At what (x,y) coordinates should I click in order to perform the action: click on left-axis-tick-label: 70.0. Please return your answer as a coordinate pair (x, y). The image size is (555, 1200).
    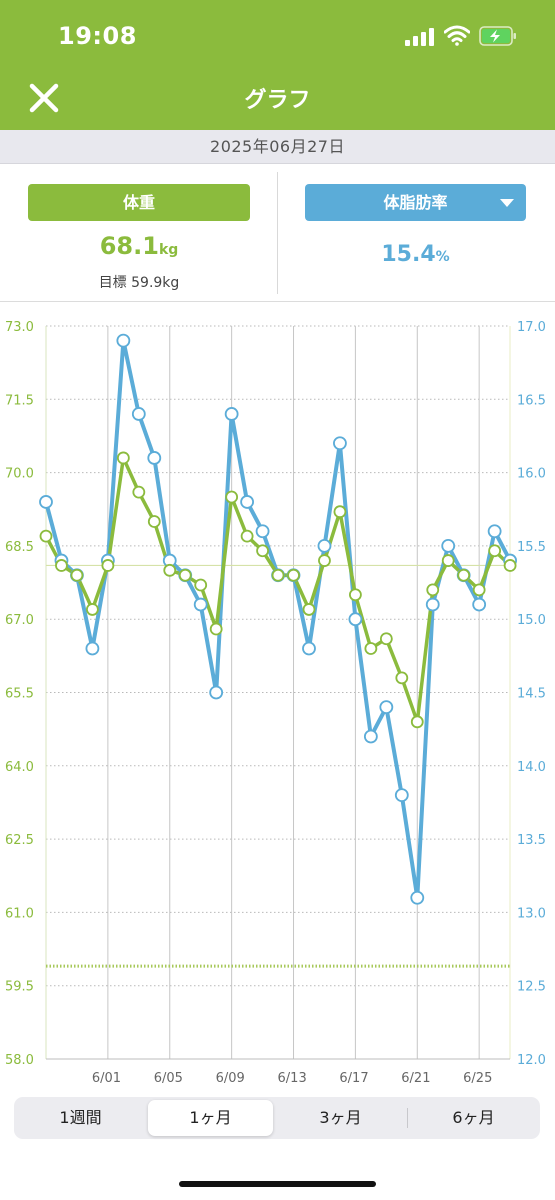
    Looking at the image, I should click on (19, 474).